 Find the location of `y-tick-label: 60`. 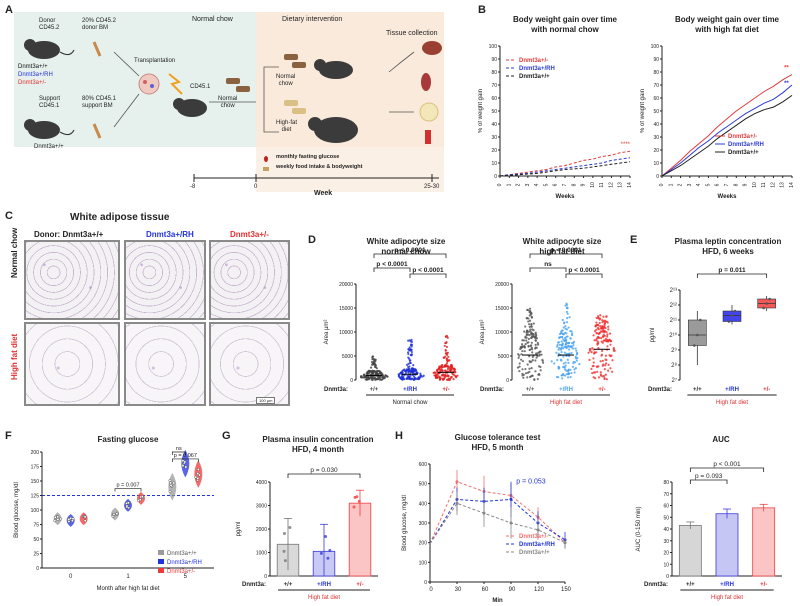

y-tick-label: 60 is located at coordinates (494, 99).